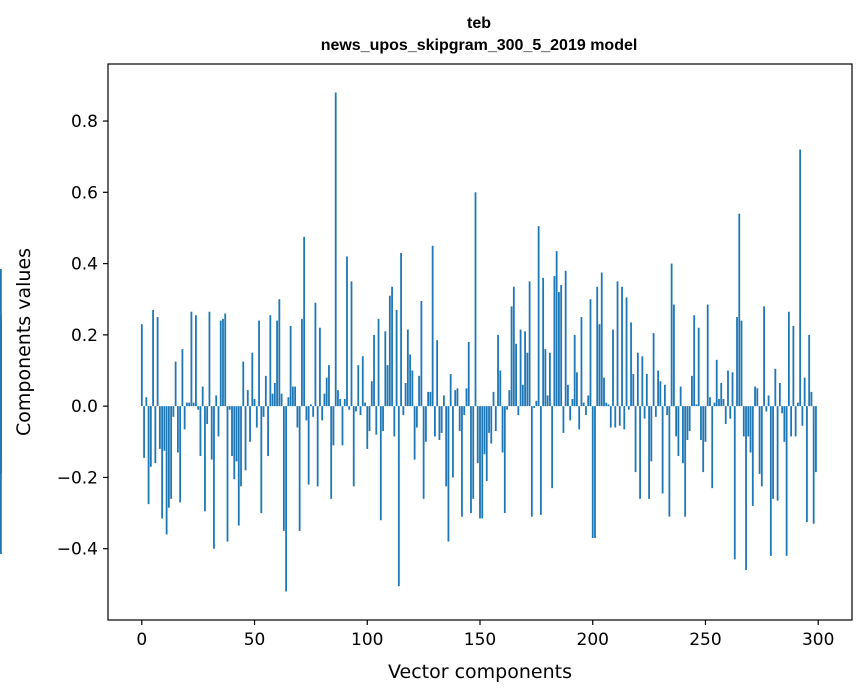 Image resolution: width=867 pixels, height=696 pixels. What do you see at coordinates (84, 265) in the screenshot?
I see `y-tick-label: 0.4` at bounding box center [84, 265].